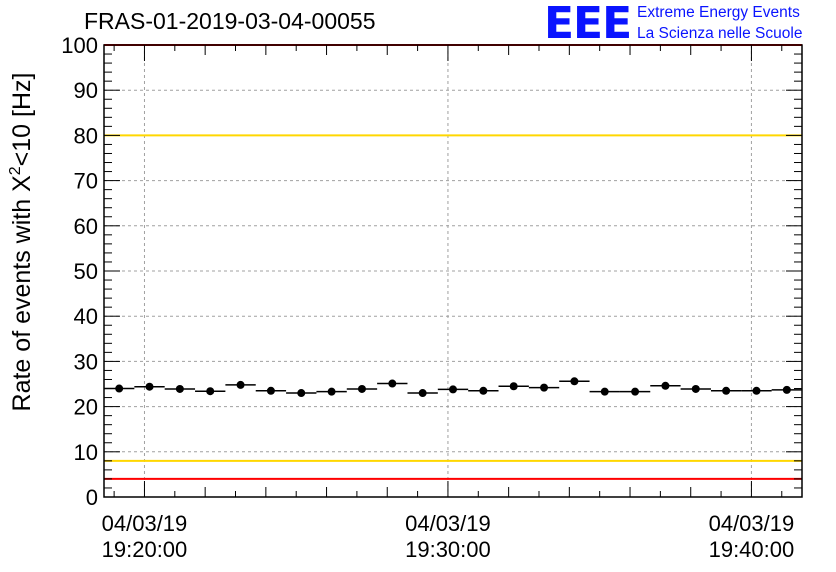 The height and width of the screenshot is (572, 836). I want to click on x-tick-label-time: 19:40:00, so click(752, 549).